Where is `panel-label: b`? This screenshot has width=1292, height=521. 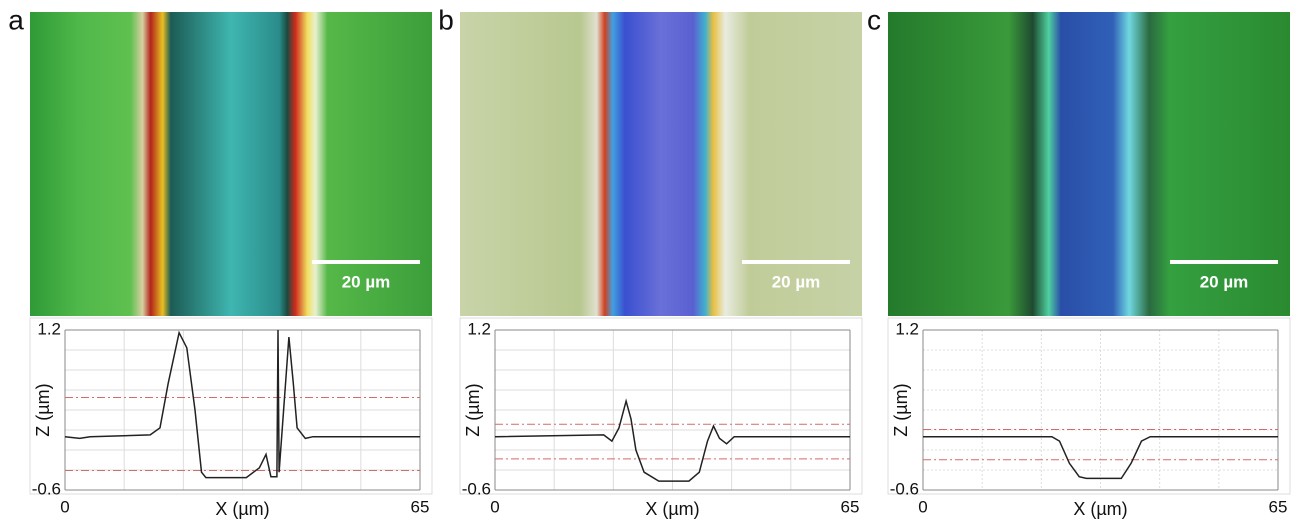
panel-label: b is located at coordinates (446, 19).